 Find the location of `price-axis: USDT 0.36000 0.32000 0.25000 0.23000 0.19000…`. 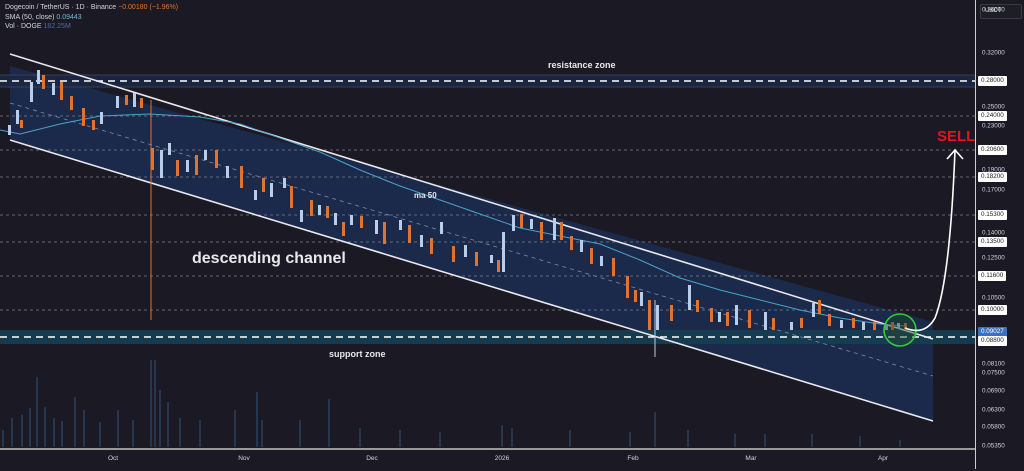

price-axis: USDT 0.36000 0.32000 0.25000 0.23000 0.19000… is located at coordinates (999, 234).